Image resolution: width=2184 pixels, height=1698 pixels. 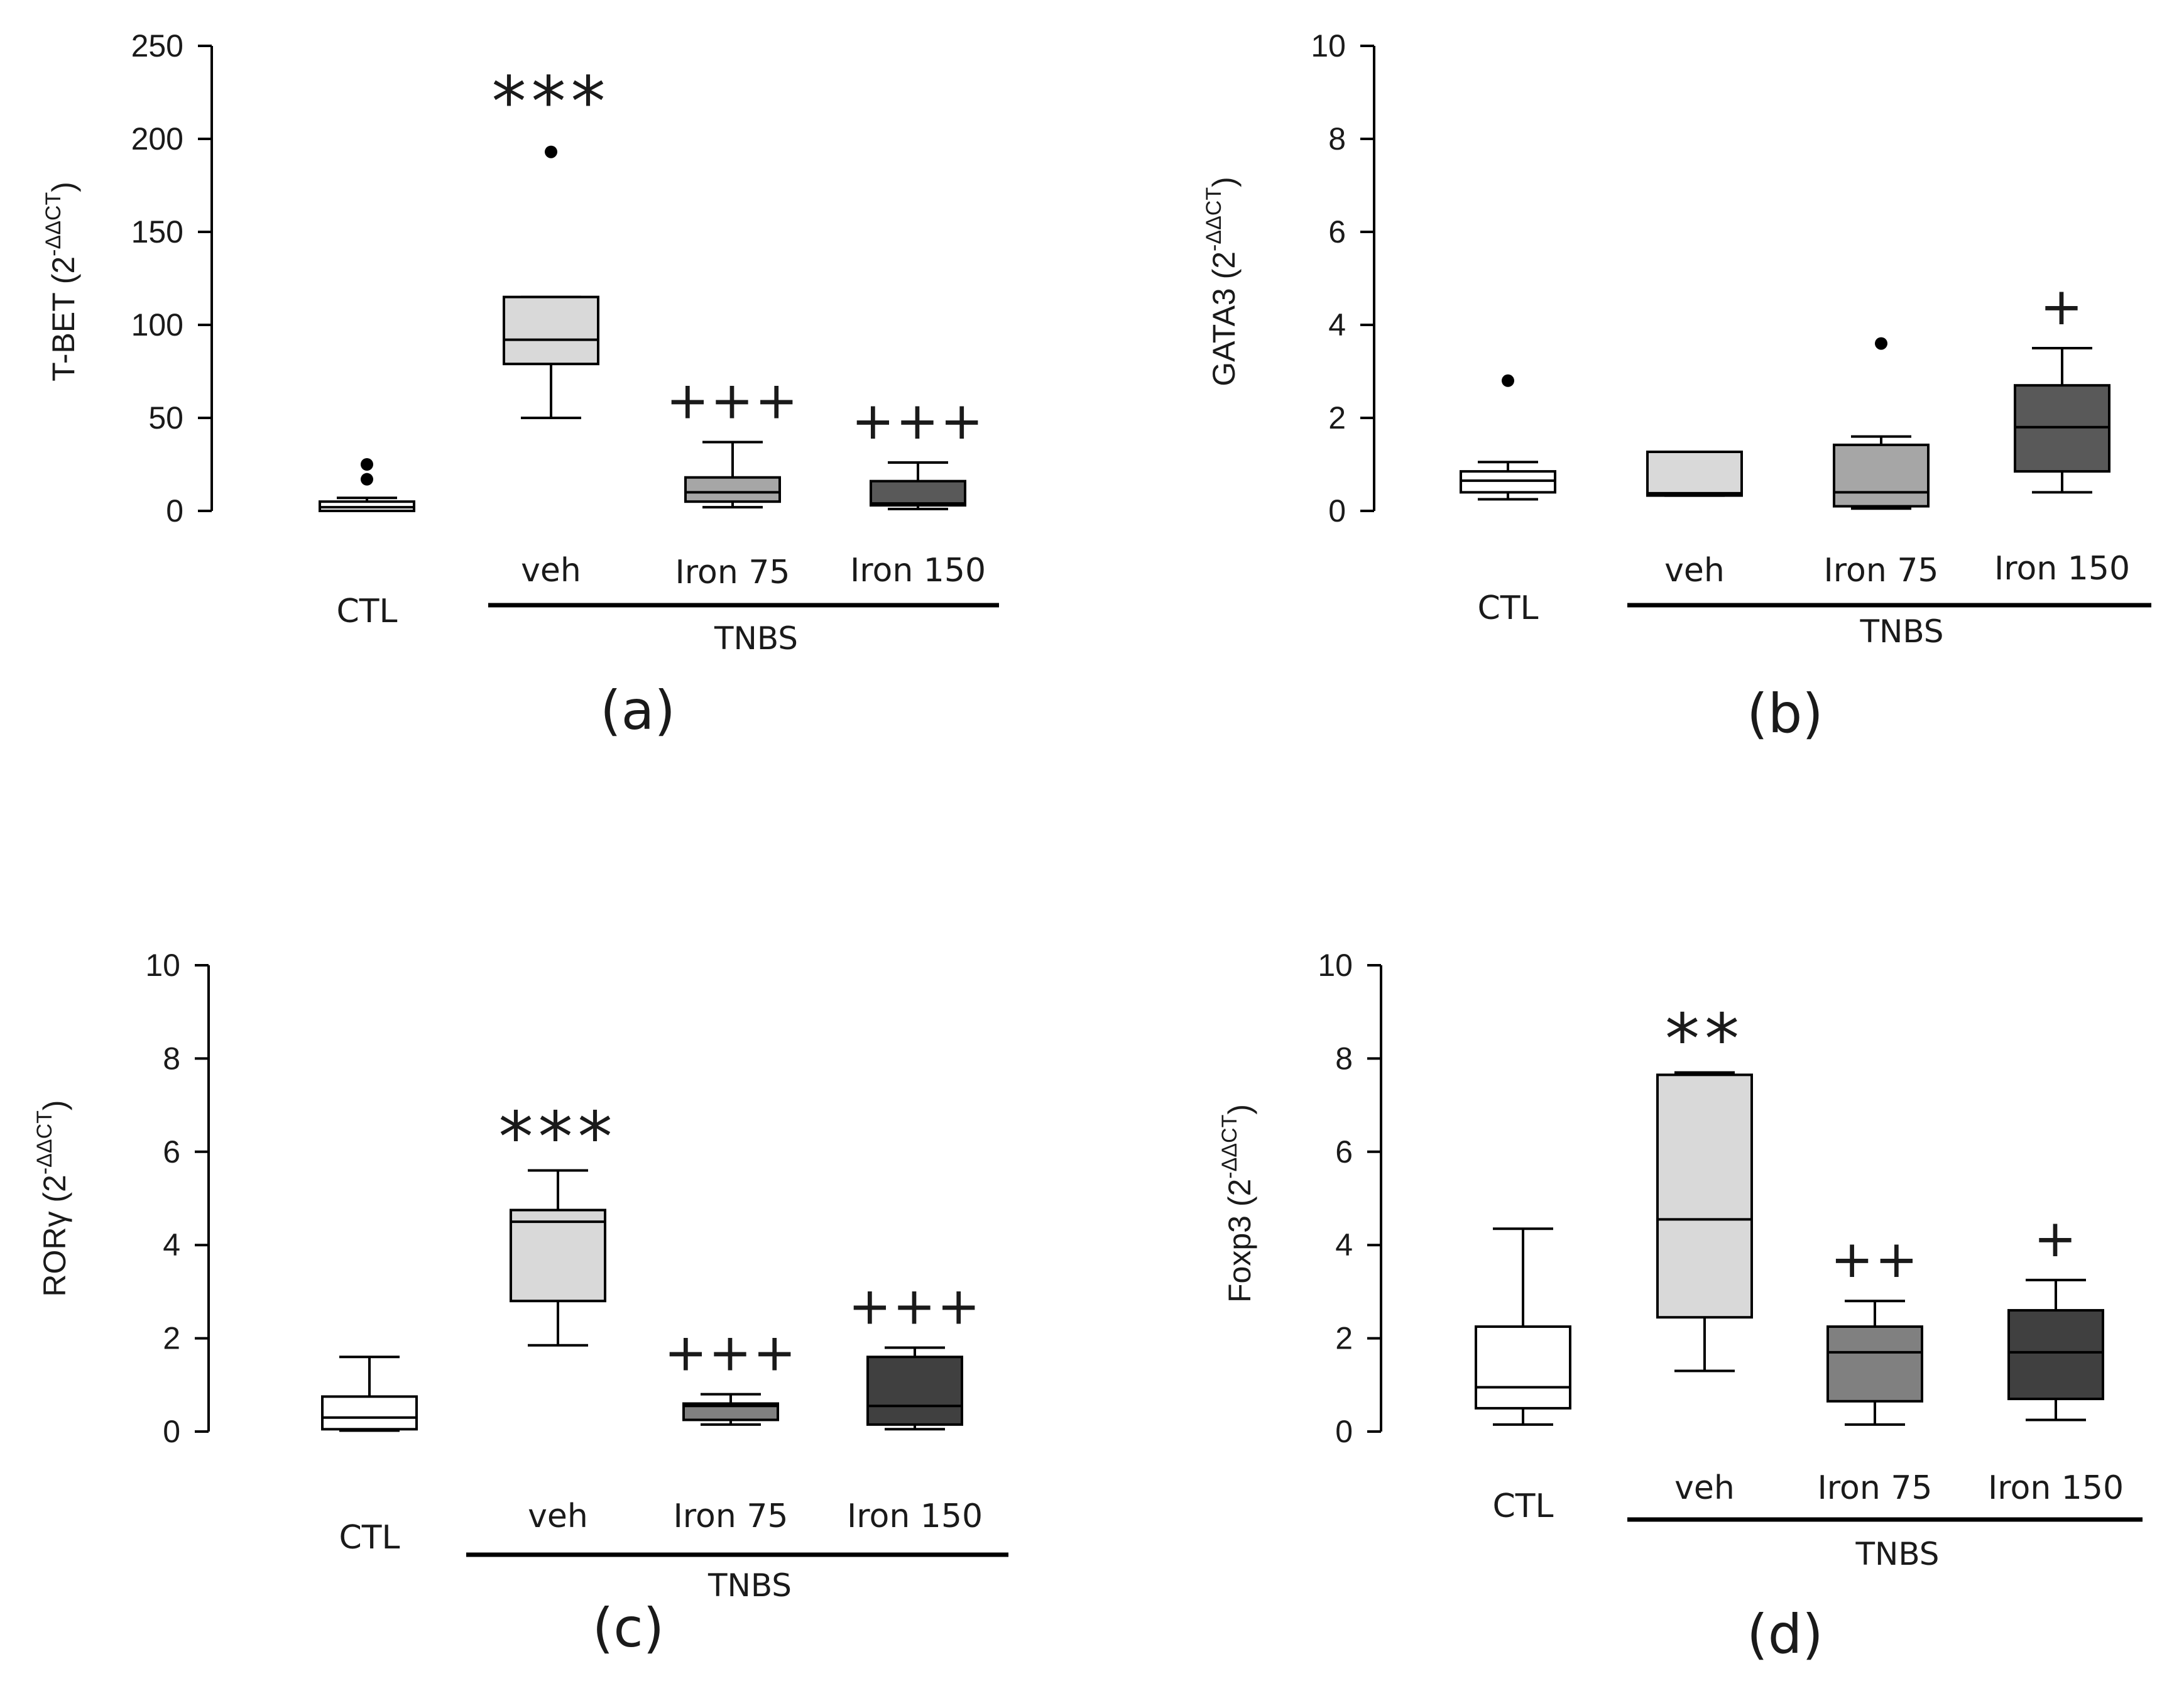 I want to click on y-axis-label-main: T-BET (2, so click(x=63, y=318).